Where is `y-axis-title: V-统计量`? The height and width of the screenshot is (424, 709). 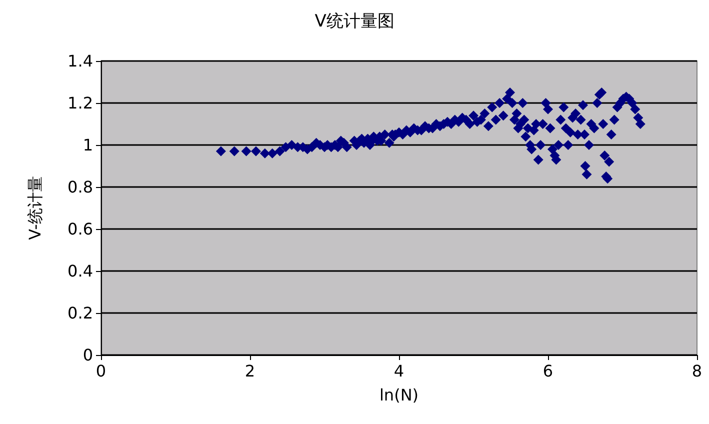
y-axis-title: V-统计量 is located at coordinates (35, 208).